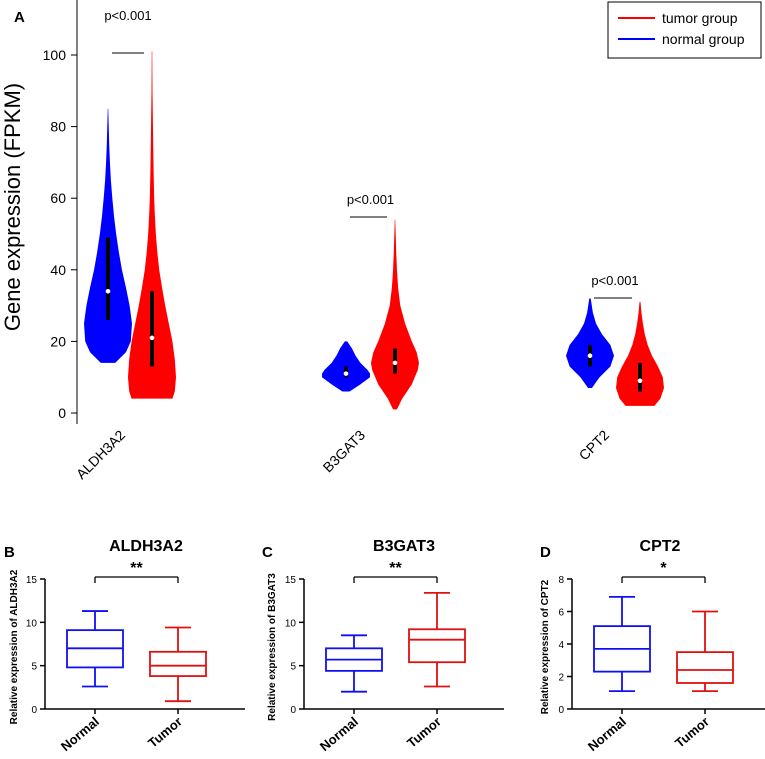 The image size is (765, 759). What do you see at coordinates (640, 354) in the screenshot?
I see `violin-cpt2-tumor` at bounding box center [640, 354].